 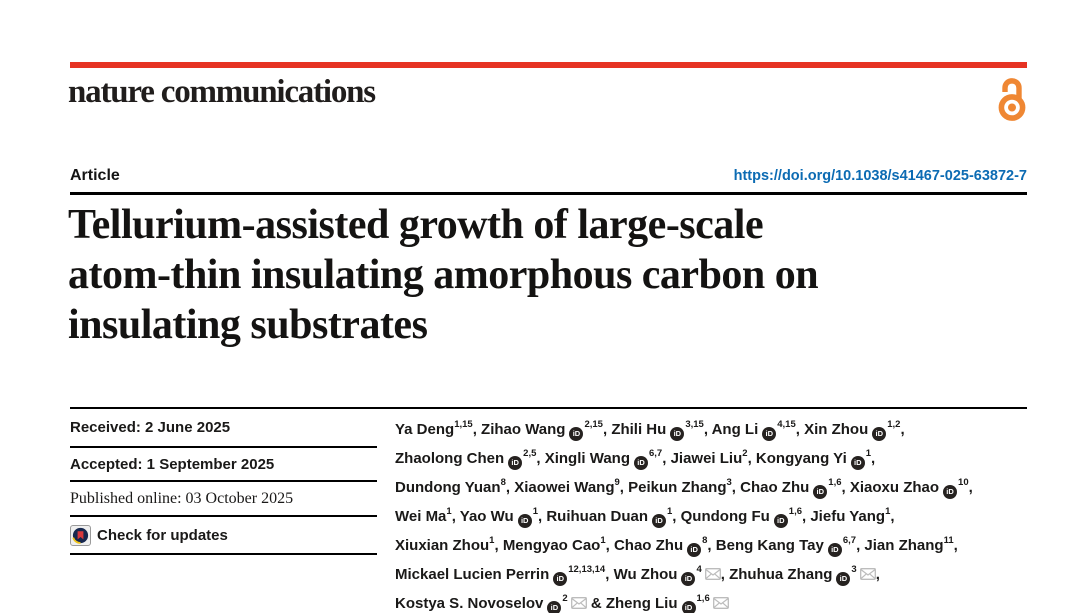 I want to click on author-name: Ruihuan Duan, so click(x=597, y=516).